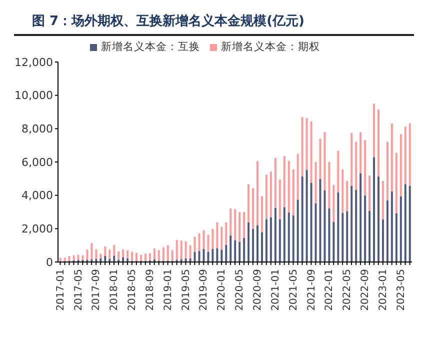  I want to click on x-tick-label: 2021-01, so click(276, 290).